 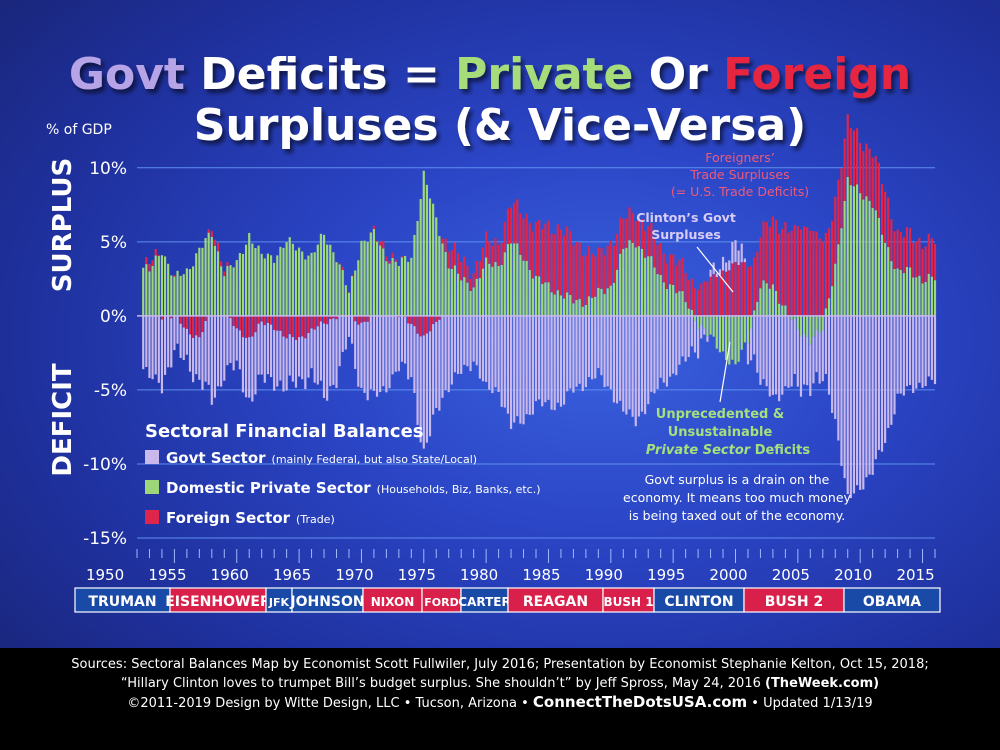 What do you see at coordinates (167, 575) in the screenshot?
I see `x-tick-label: 1955` at bounding box center [167, 575].